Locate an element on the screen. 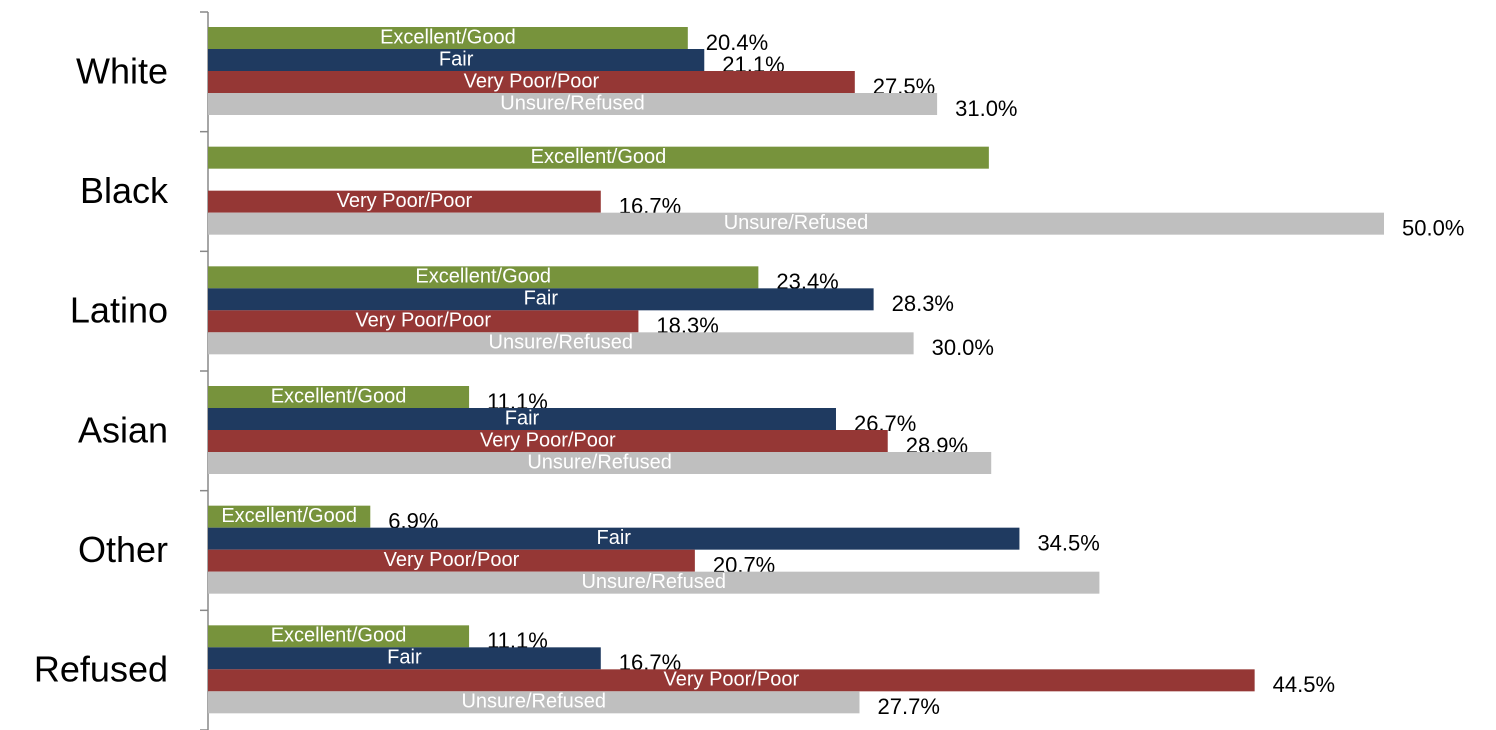 This screenshot has height=730, width=1496. data-label: 28.3% is located at coordinates (923, 303).